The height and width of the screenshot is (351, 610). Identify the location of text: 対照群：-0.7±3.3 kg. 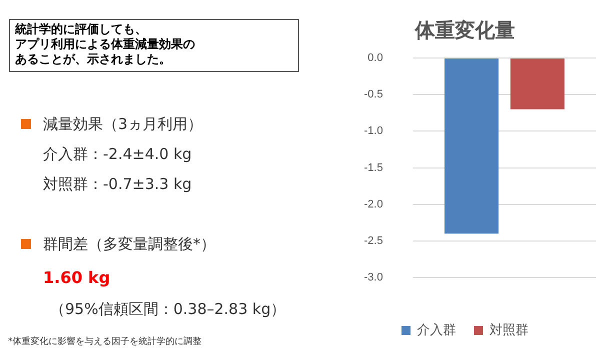
(117, 184).